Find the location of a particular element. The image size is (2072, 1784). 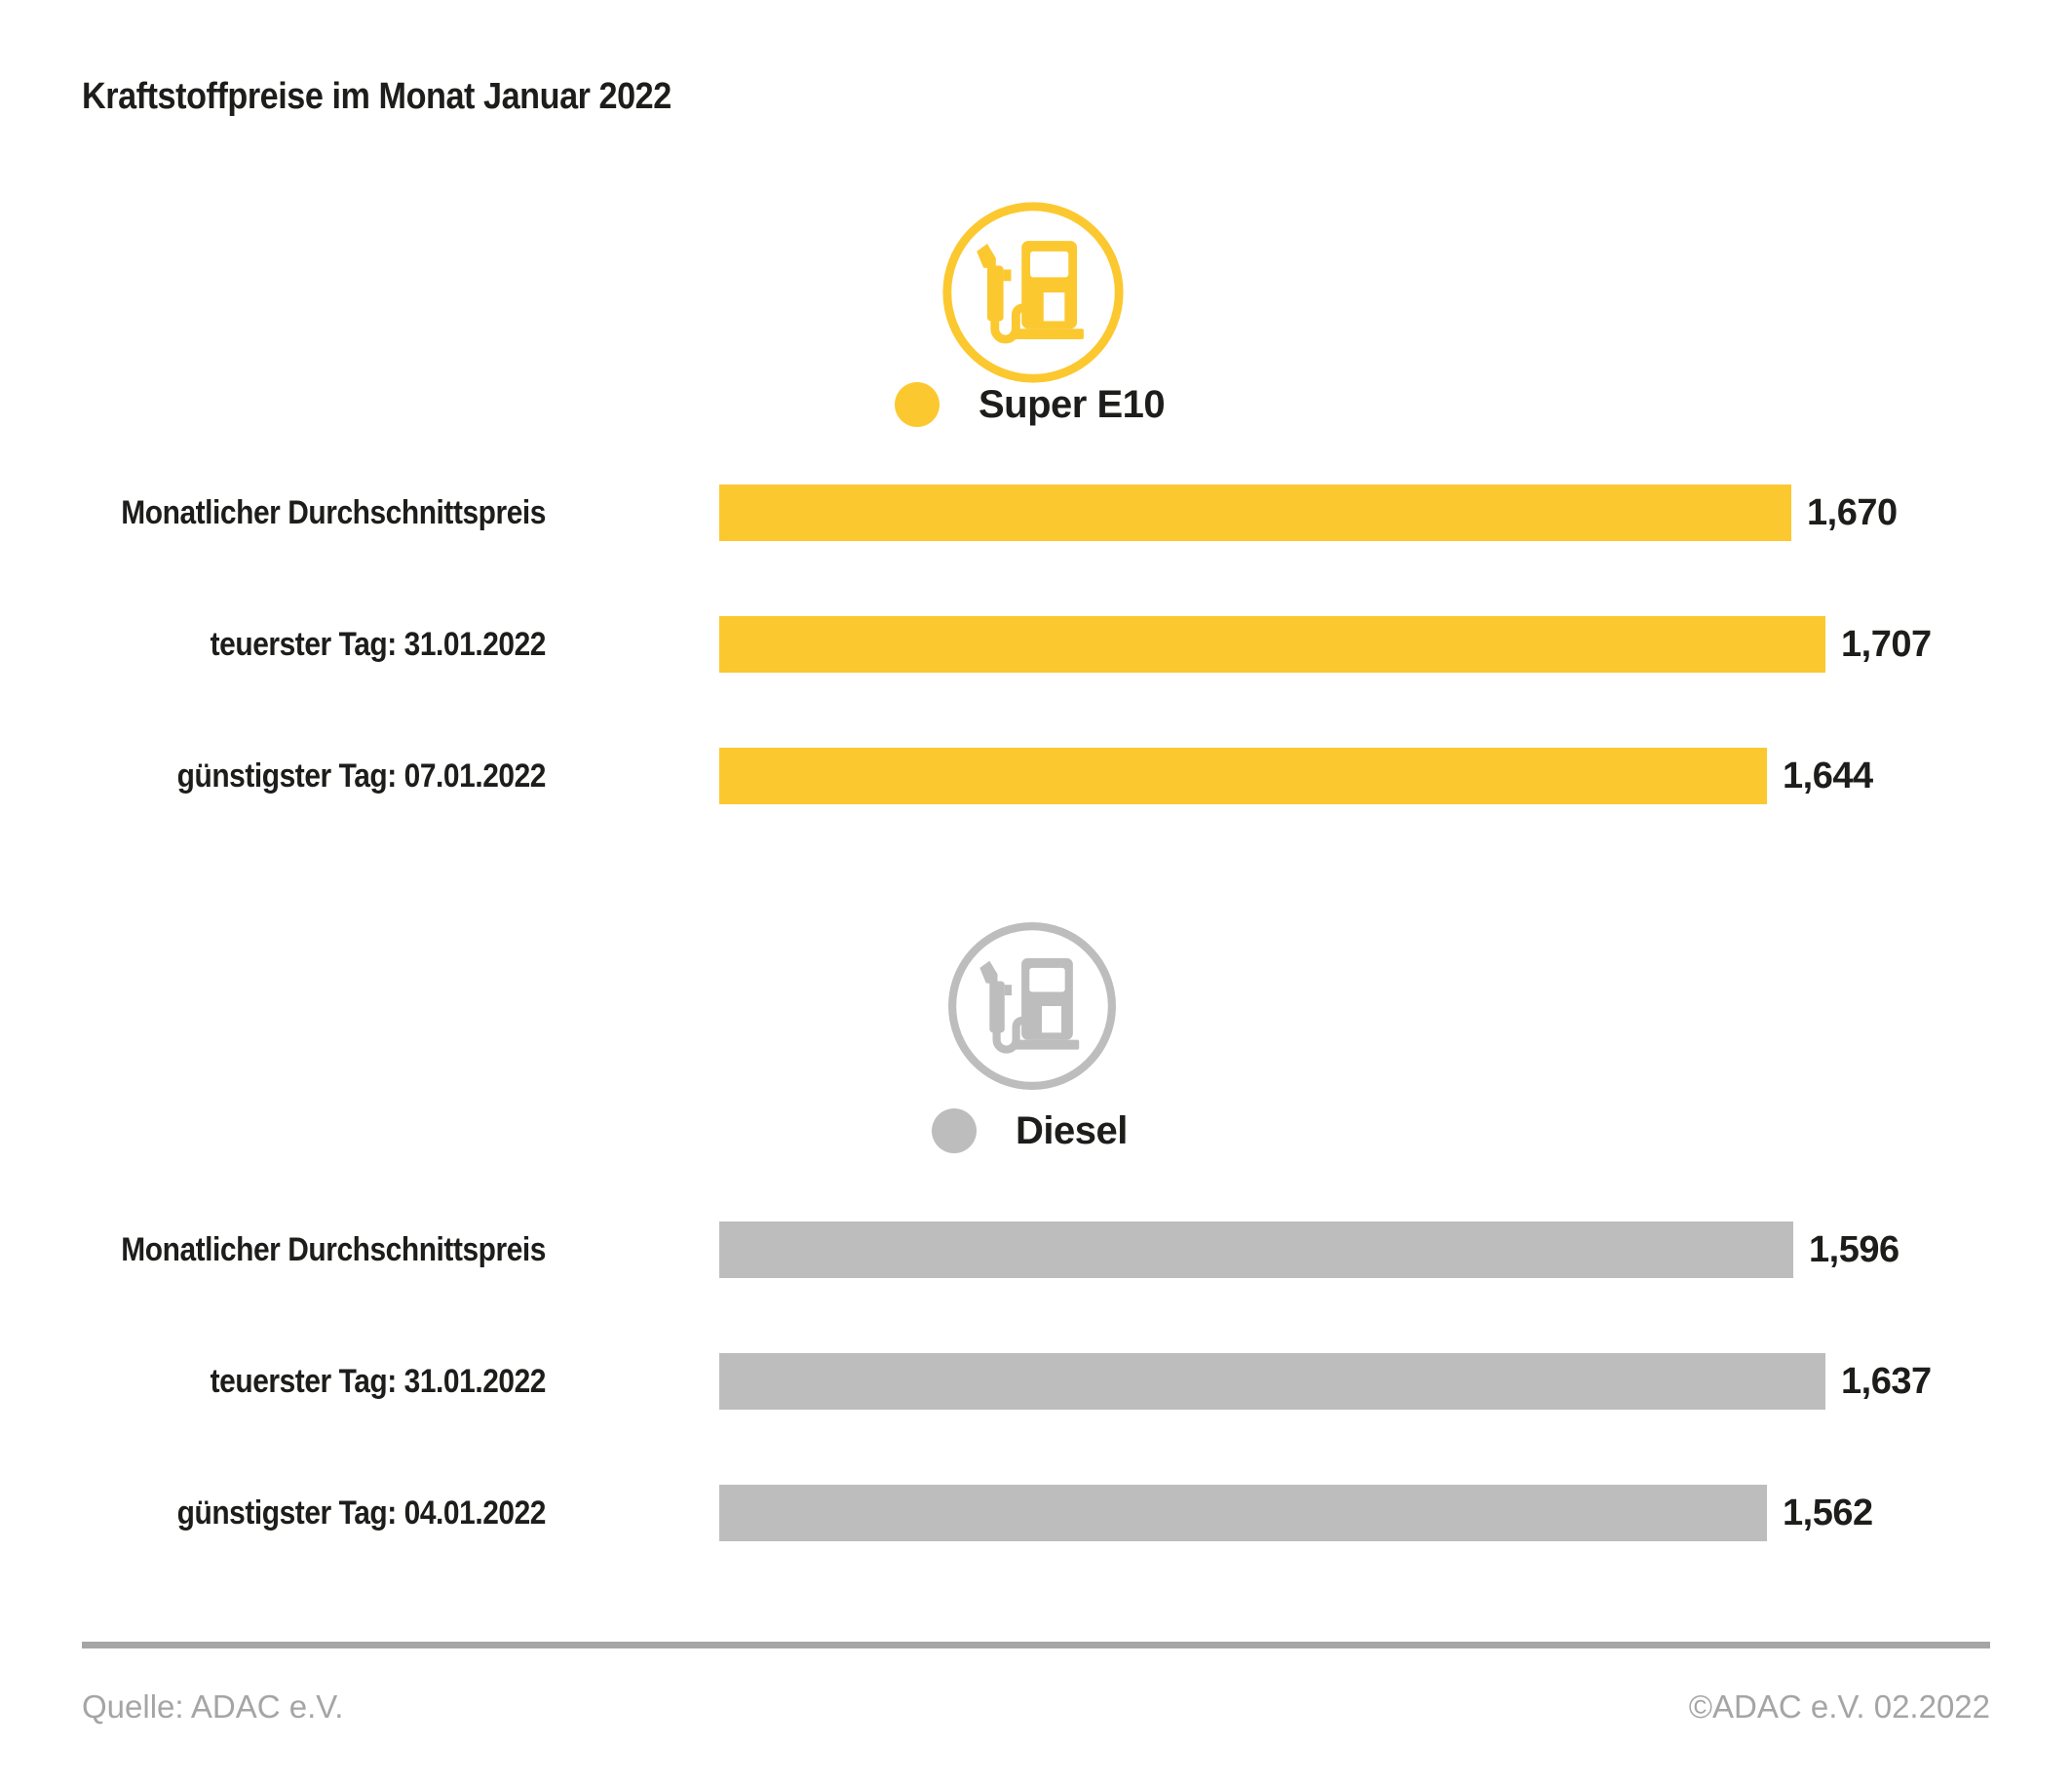

bar-row: günstigster Tag: 04.01.2022 1,562 is located at coordinates (1036, 1513).